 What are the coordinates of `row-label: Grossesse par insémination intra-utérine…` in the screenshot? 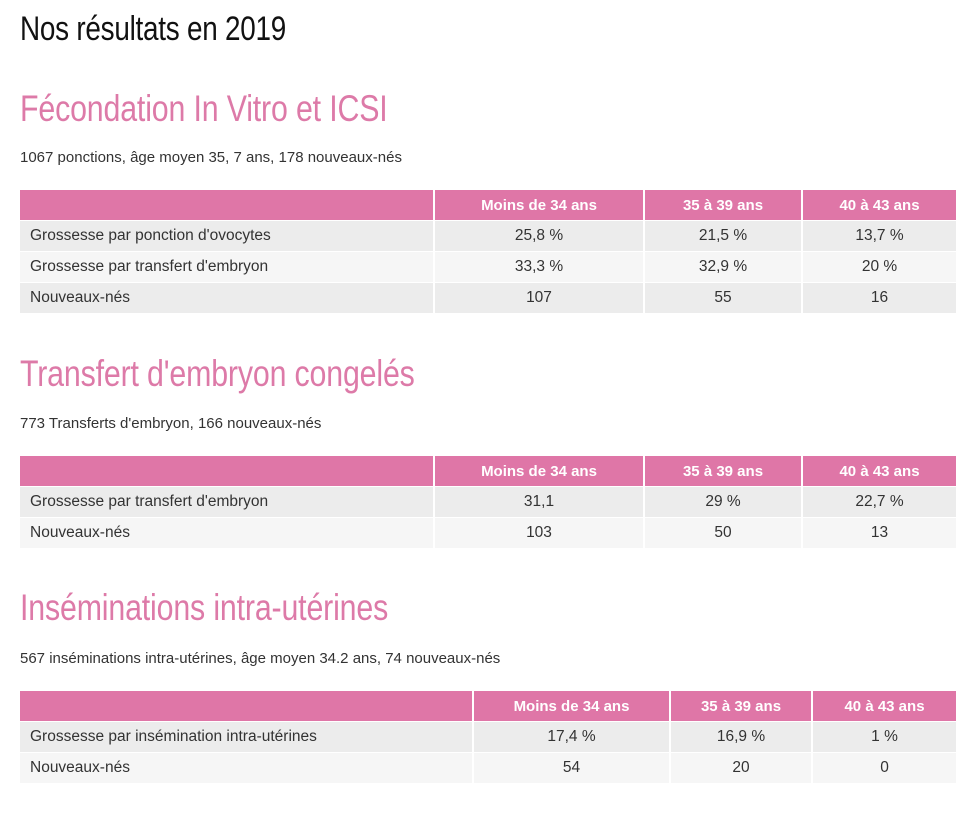 It's located at (246, 737).